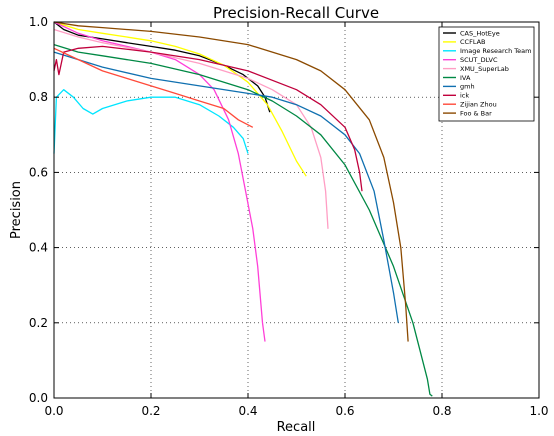  I want to click on legend-label-ccflab: CCFLAB, so click(473, 42).